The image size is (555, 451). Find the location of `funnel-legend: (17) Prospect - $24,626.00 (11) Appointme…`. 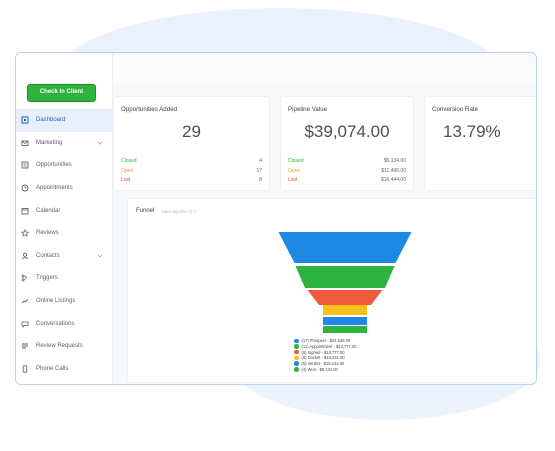

funnel-legend: (17) Prospect - $24,626.00 (11) Appointme… is located at coordinates (354, 355).